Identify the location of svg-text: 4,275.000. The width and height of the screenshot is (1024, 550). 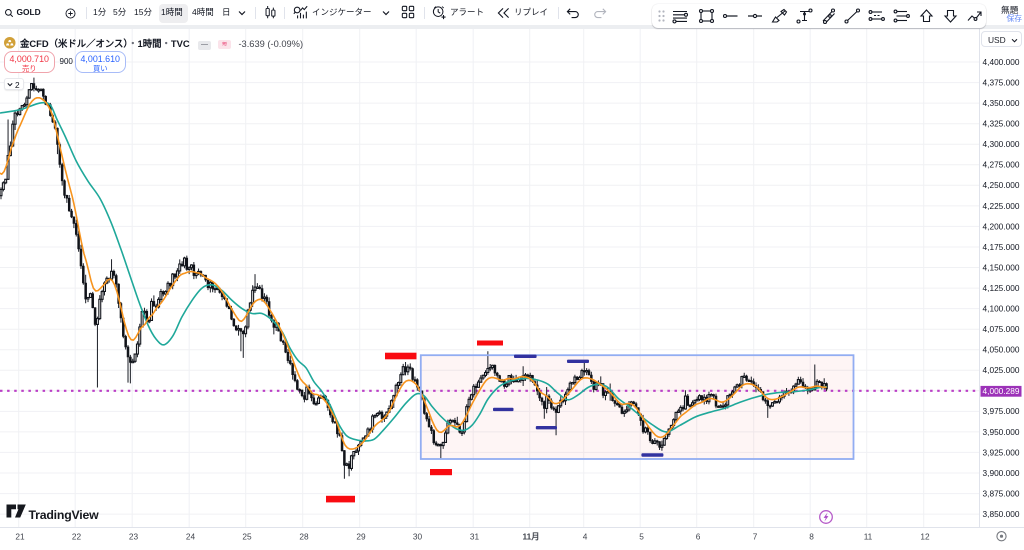
(1001, 165).